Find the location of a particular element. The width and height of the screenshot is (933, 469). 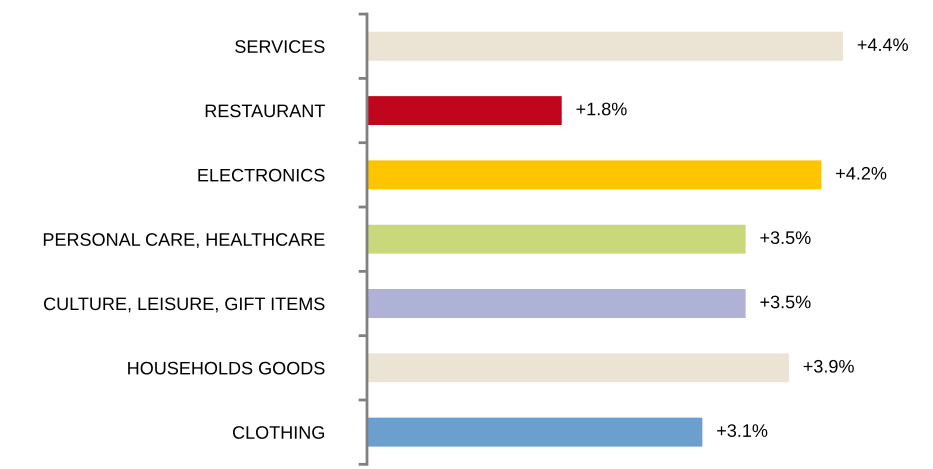

y-tick-label: CULTURE, LEISURE, GIFT ITEMS is located at coordinates (184, 304).